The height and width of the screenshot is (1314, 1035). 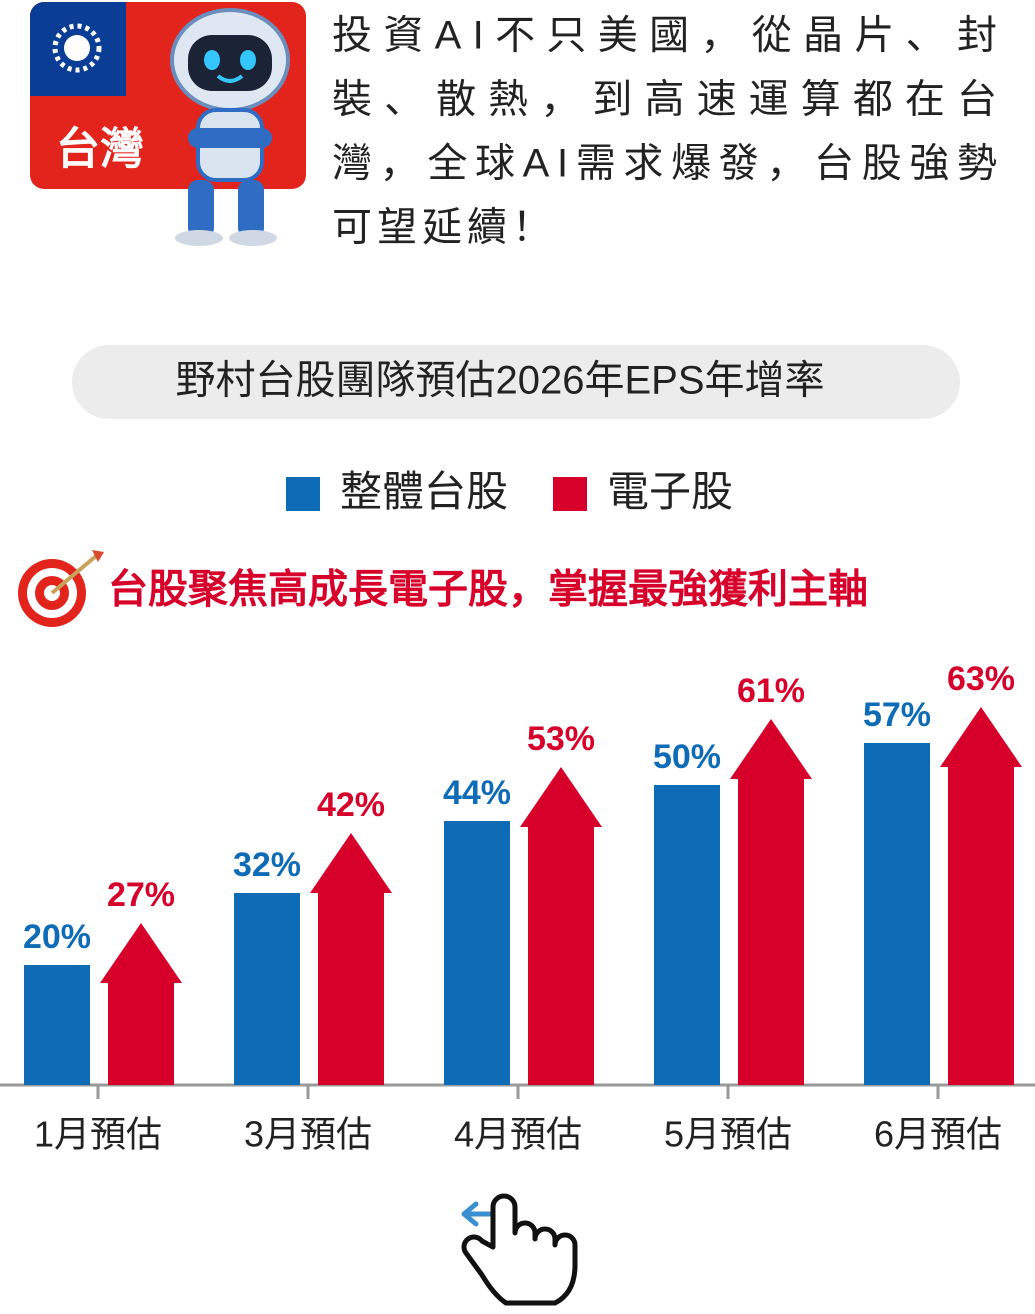 I want to click on value-label: 57%, so click(x=897, y=715).